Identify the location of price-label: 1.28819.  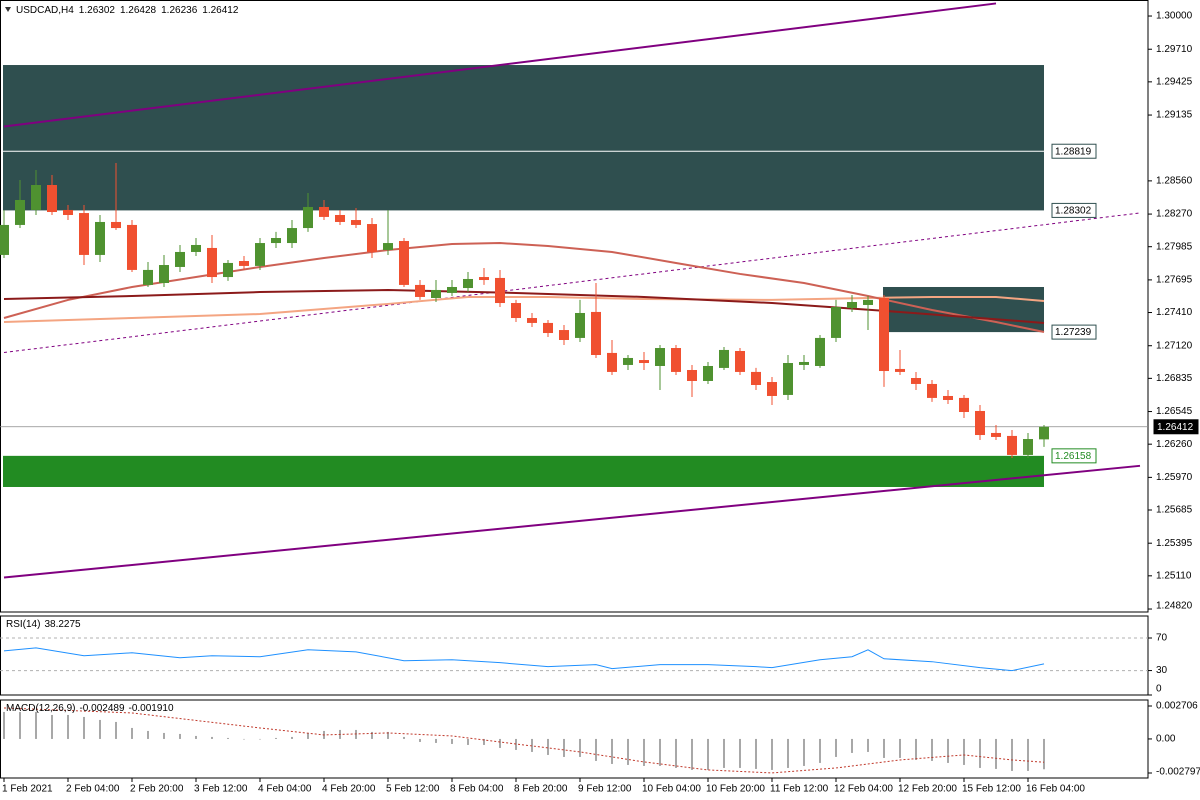
(1073, 151).